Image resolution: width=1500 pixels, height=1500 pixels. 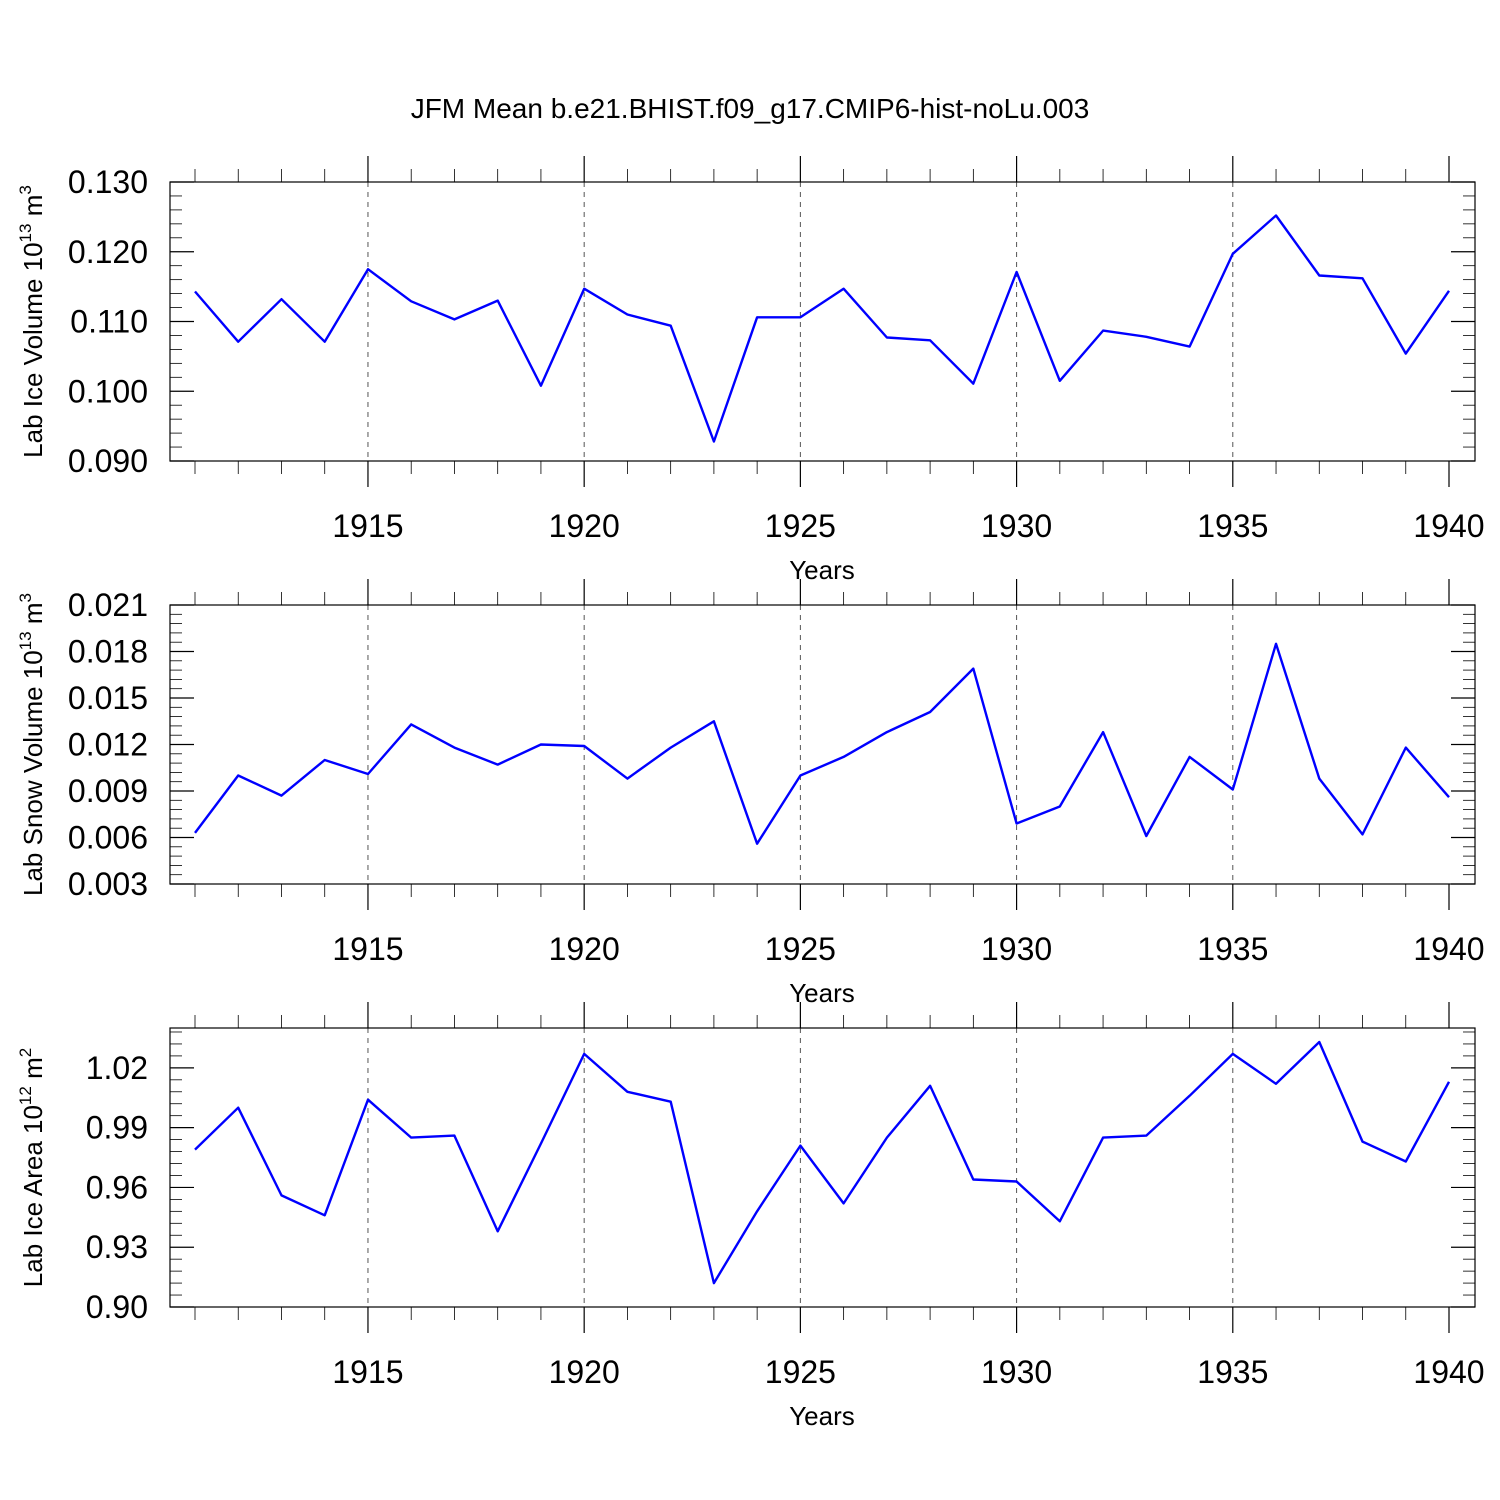 I want to click on y-tick-label: 0.96, so click(x=117, y=1187).